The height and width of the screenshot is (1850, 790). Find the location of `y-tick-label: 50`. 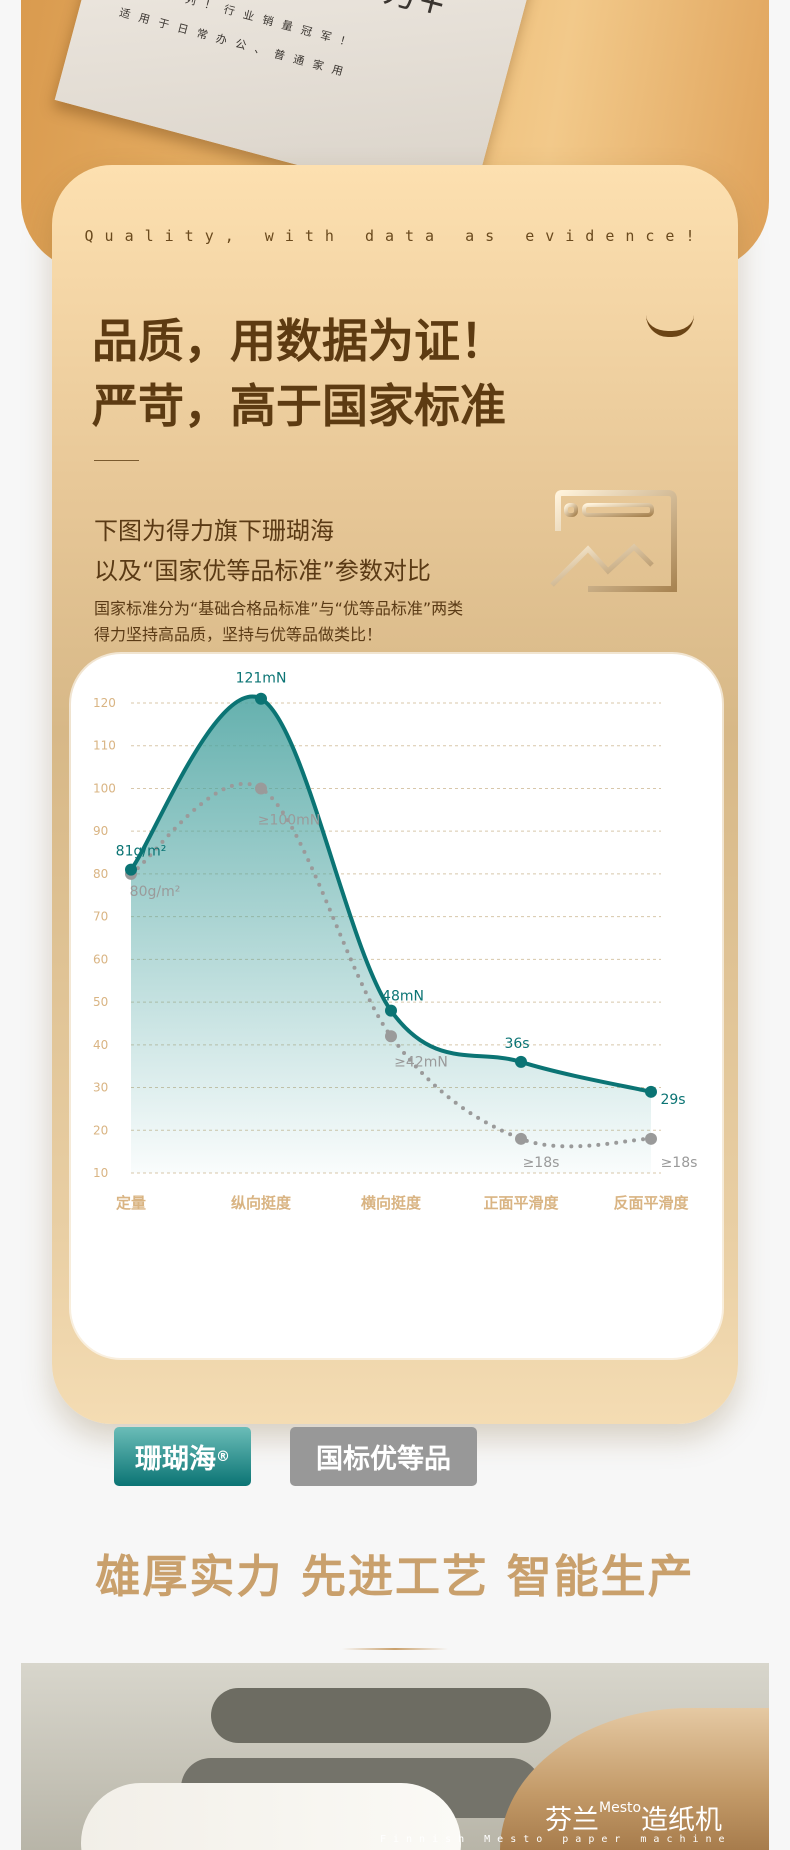

y-tick-label: 50 is located at coordinates (100, 1002).